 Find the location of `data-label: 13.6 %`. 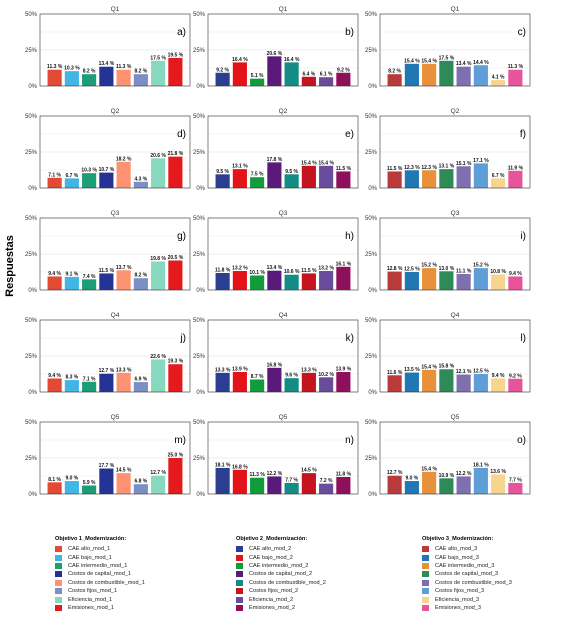

data-label: 13.6 % is located at coordinates (498, 472).